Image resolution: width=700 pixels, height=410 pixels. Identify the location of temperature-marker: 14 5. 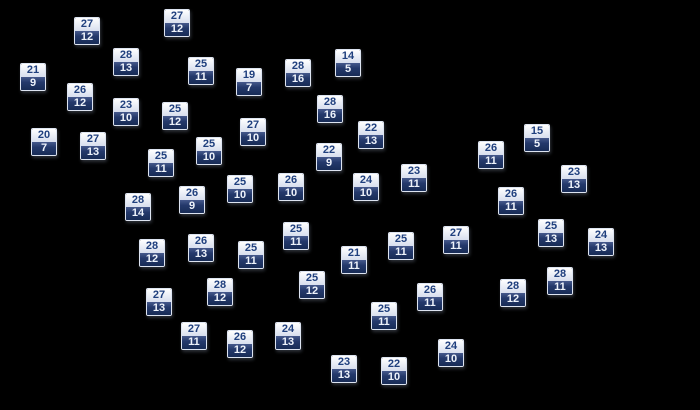
(348, 63).